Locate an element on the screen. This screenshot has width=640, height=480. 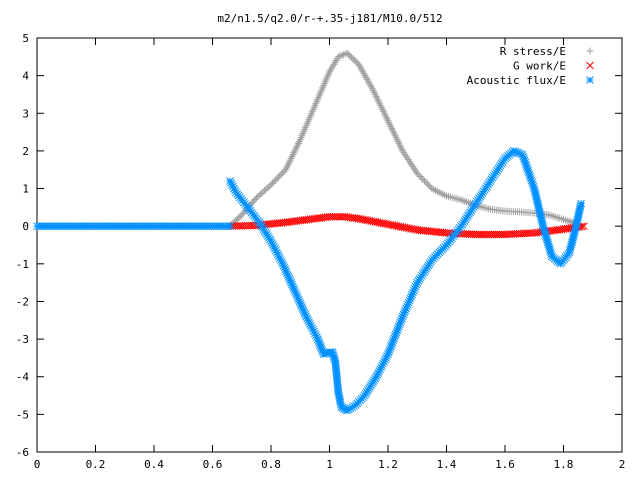
x-tick-label: 0.8 is located at coordinates (271, 464).